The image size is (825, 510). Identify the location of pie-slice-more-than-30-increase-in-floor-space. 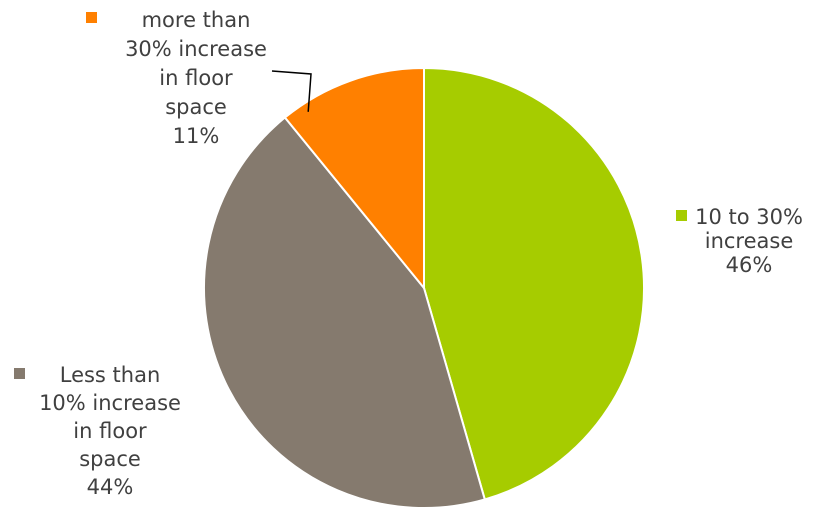
(354, 178).